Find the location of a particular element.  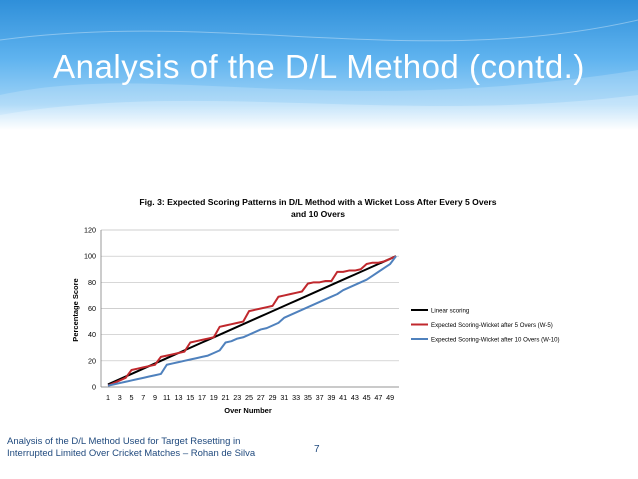

slide-title: Analysis of the D/L Method (contd.) is located at coordinates (319, 66).